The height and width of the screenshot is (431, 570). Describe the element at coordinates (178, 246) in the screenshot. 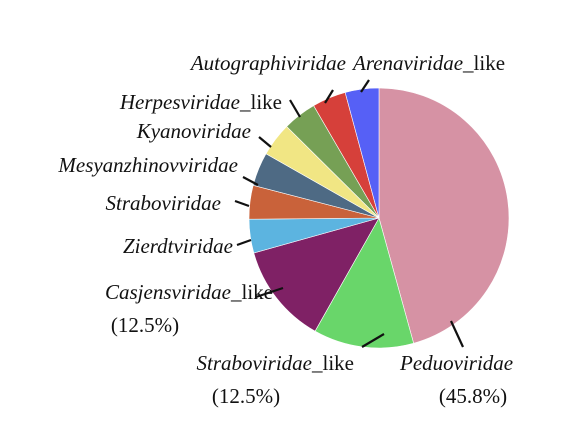

I see `slice-label-zierdtviridae: Zierdtviridae` at that location.